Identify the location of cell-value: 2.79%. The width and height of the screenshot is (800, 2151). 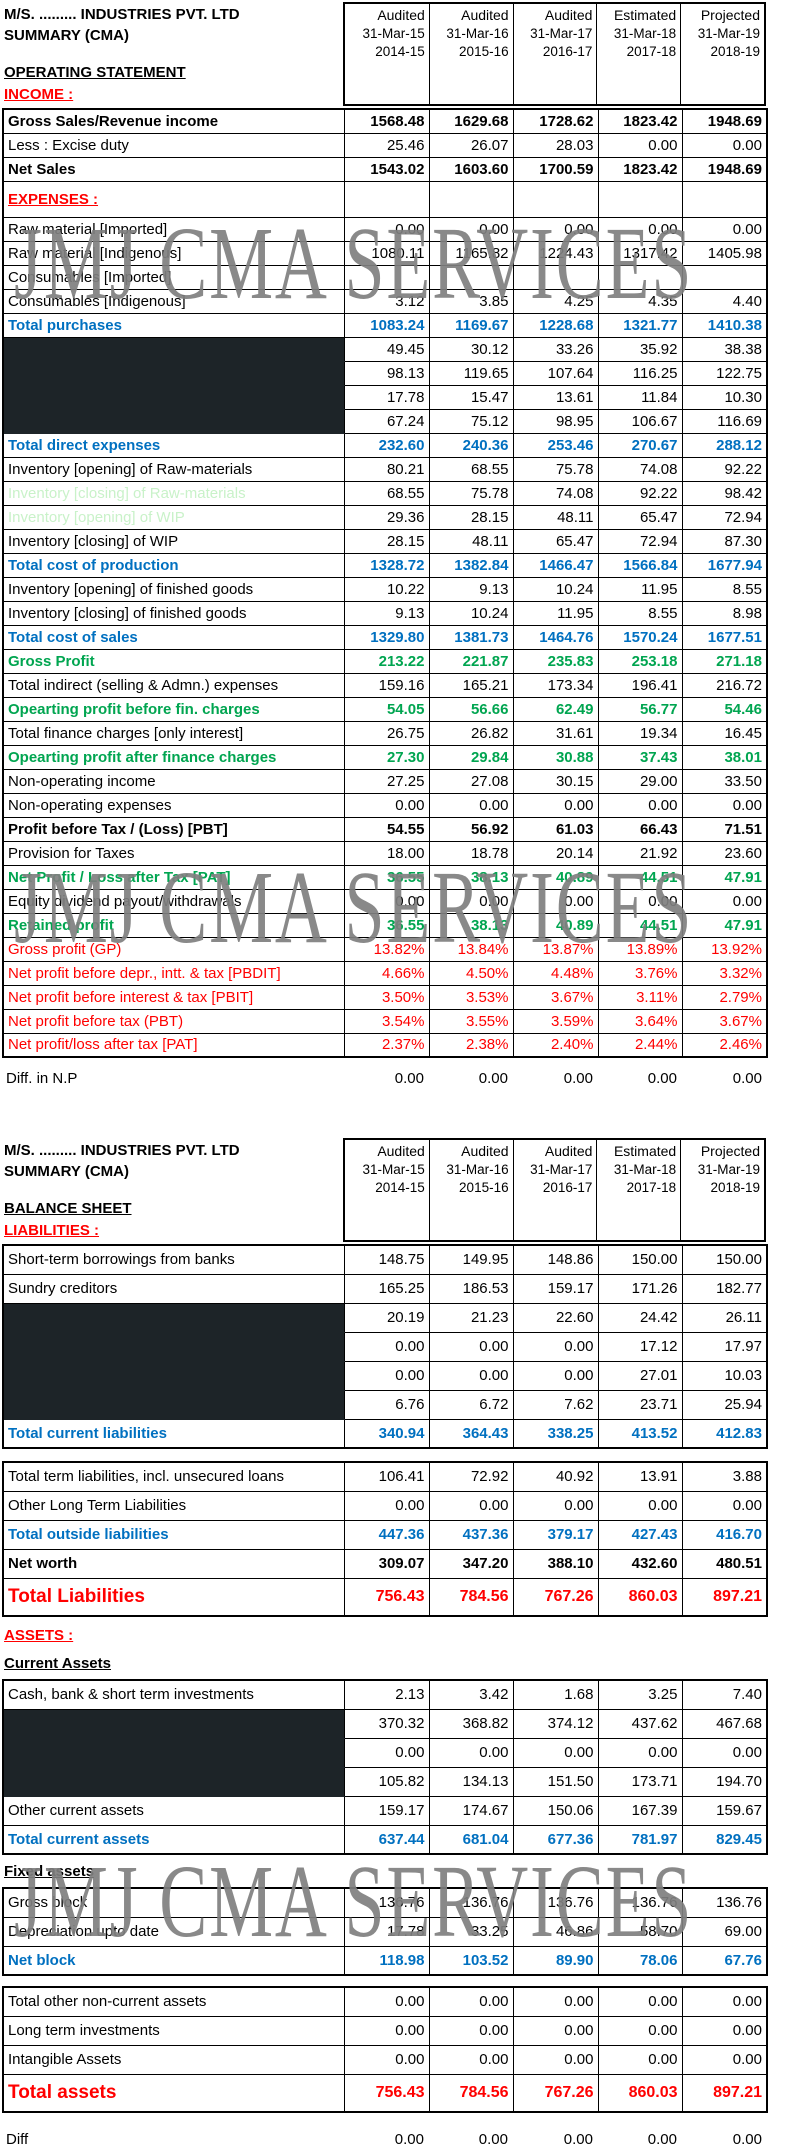
(724, 997).